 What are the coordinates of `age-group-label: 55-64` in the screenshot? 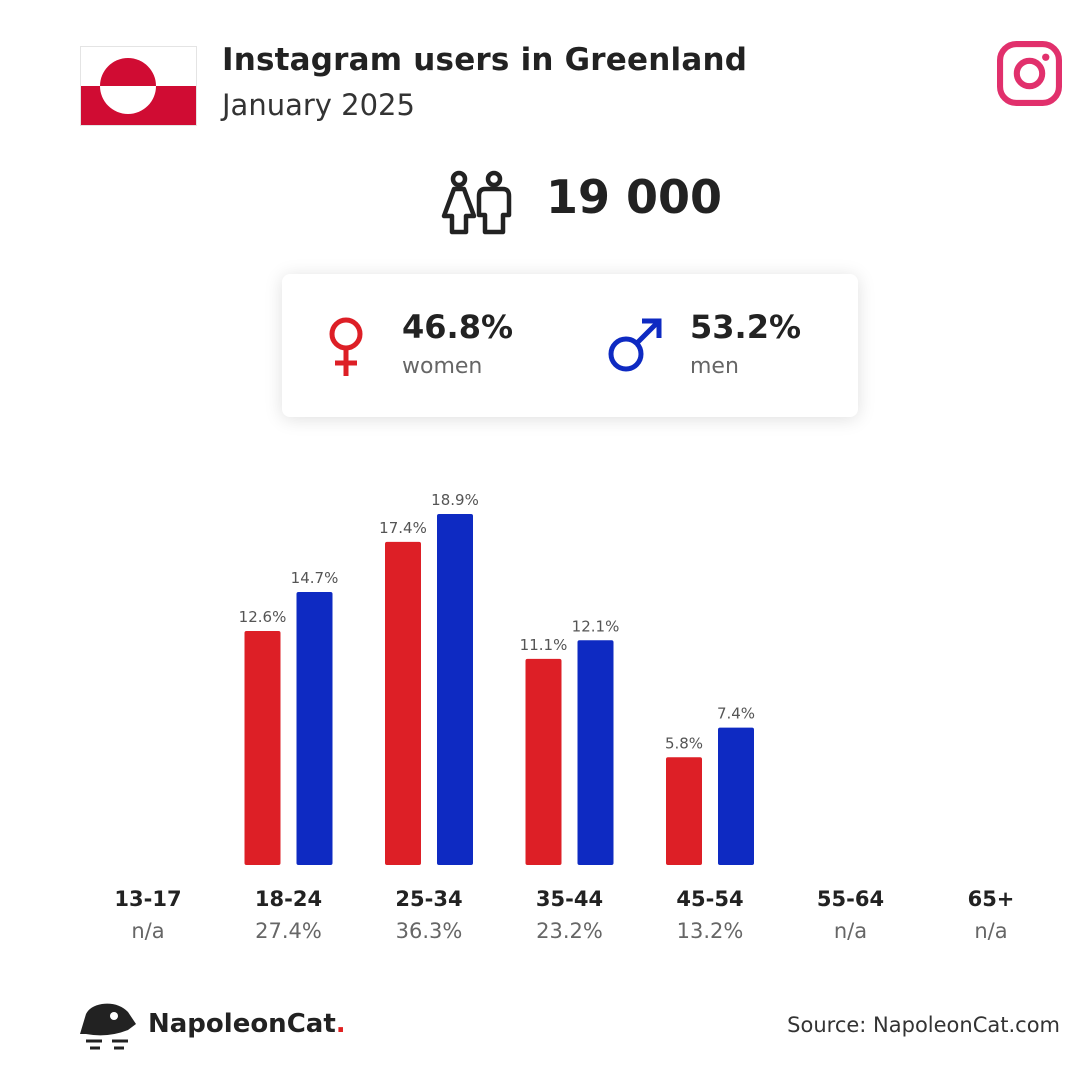 It's located at (850, 899).